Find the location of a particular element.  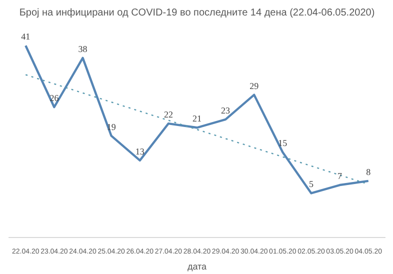

data-label: 5 is located at coordinates (311, 184).